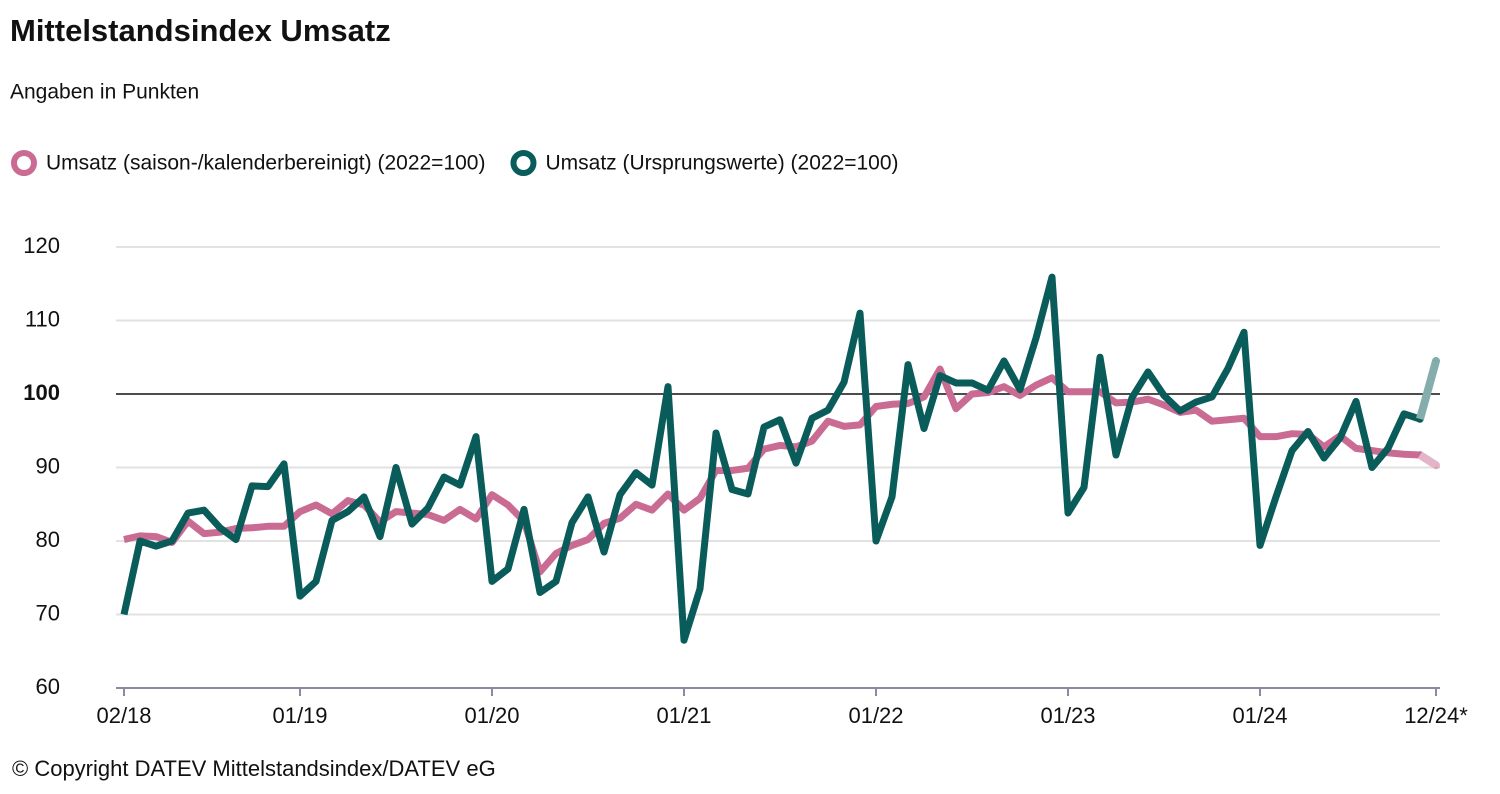  I want to click on x-tick-label: 01/24, so click(1259, 715).